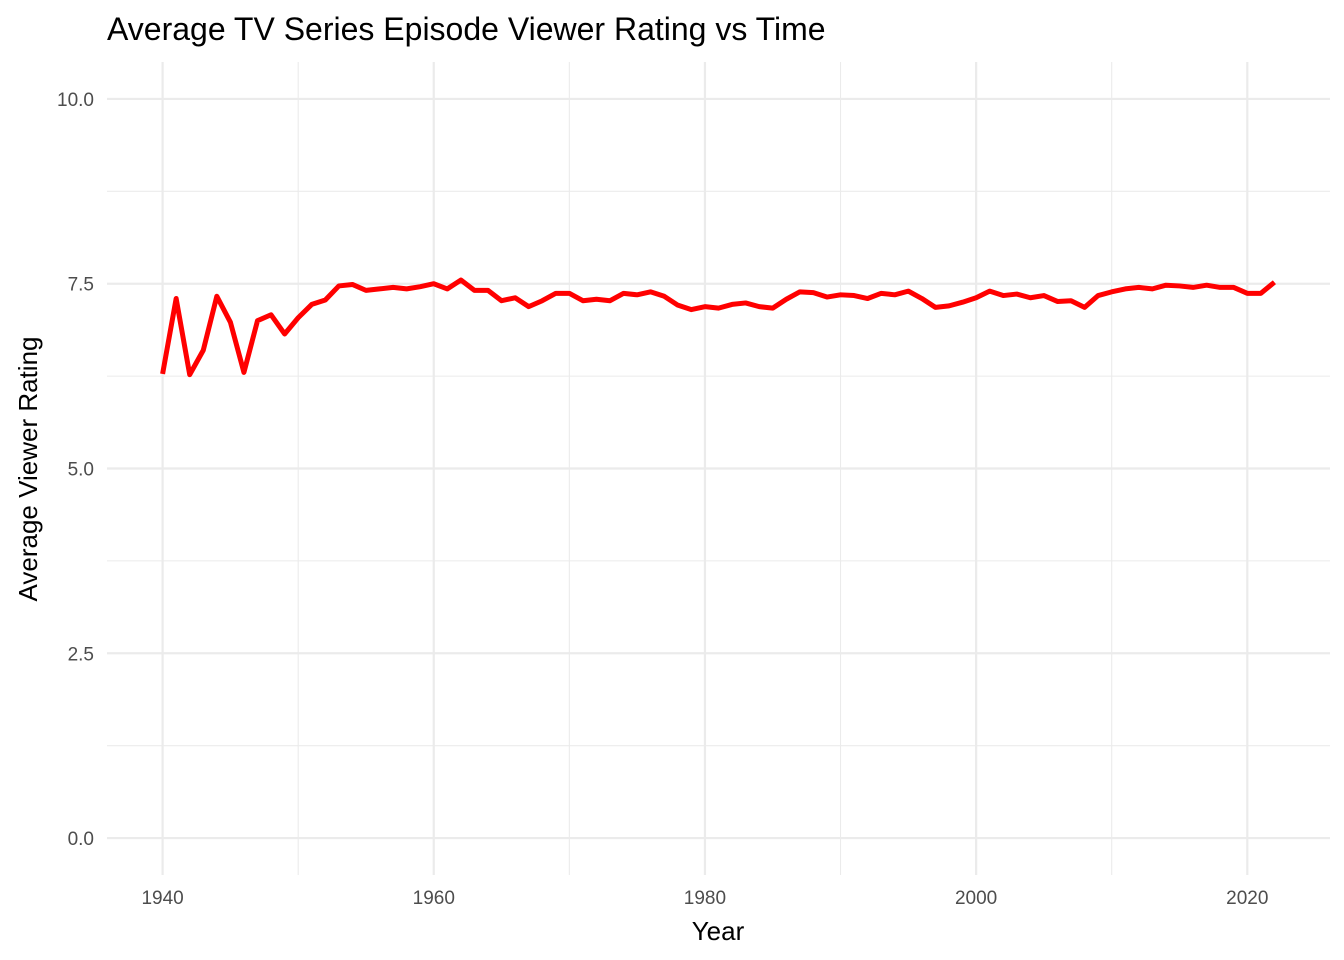 The height and width of the screenshot is (960, 1344). What do you see at coordinates (81, 839) in the screenshot?
I see `y-tick-label: 0.0` at bounding box center [81, 839].